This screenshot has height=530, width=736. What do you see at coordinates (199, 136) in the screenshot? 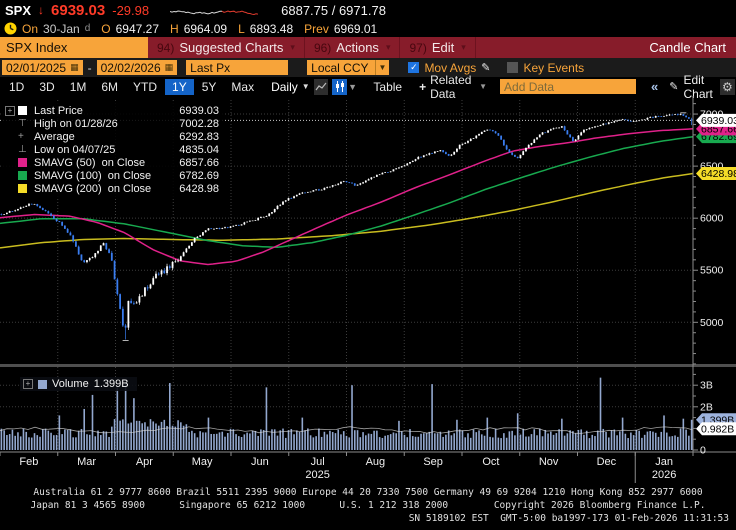
I see `legend-value: 6292.83` at bounding box center [199, 136].